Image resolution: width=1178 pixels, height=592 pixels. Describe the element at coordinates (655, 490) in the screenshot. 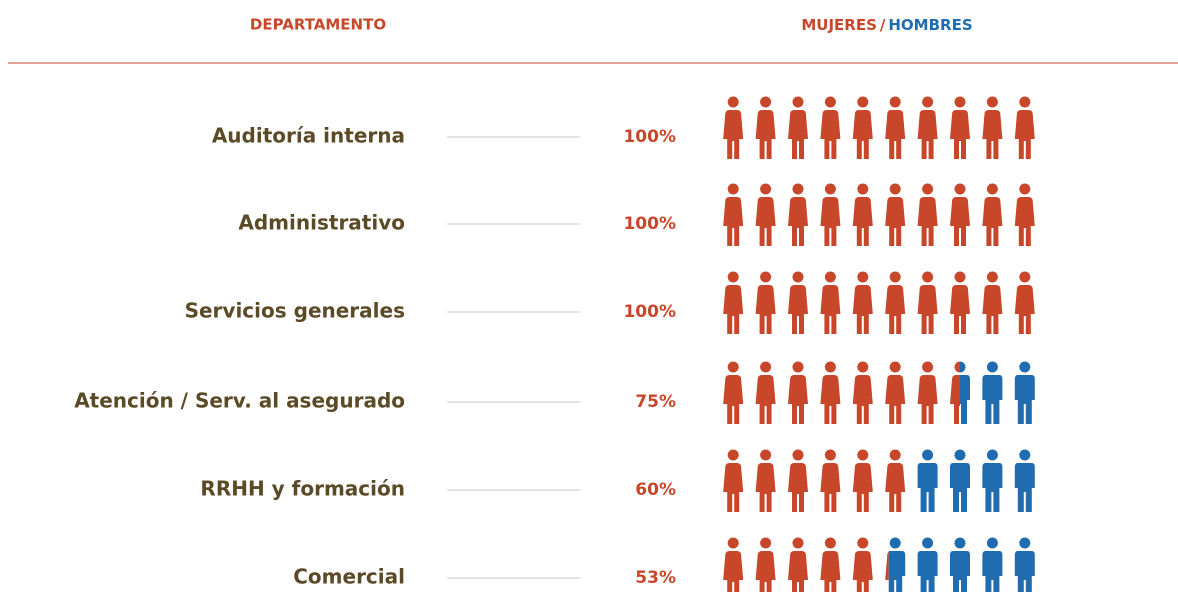

I see `value-label: 60%` at that location.